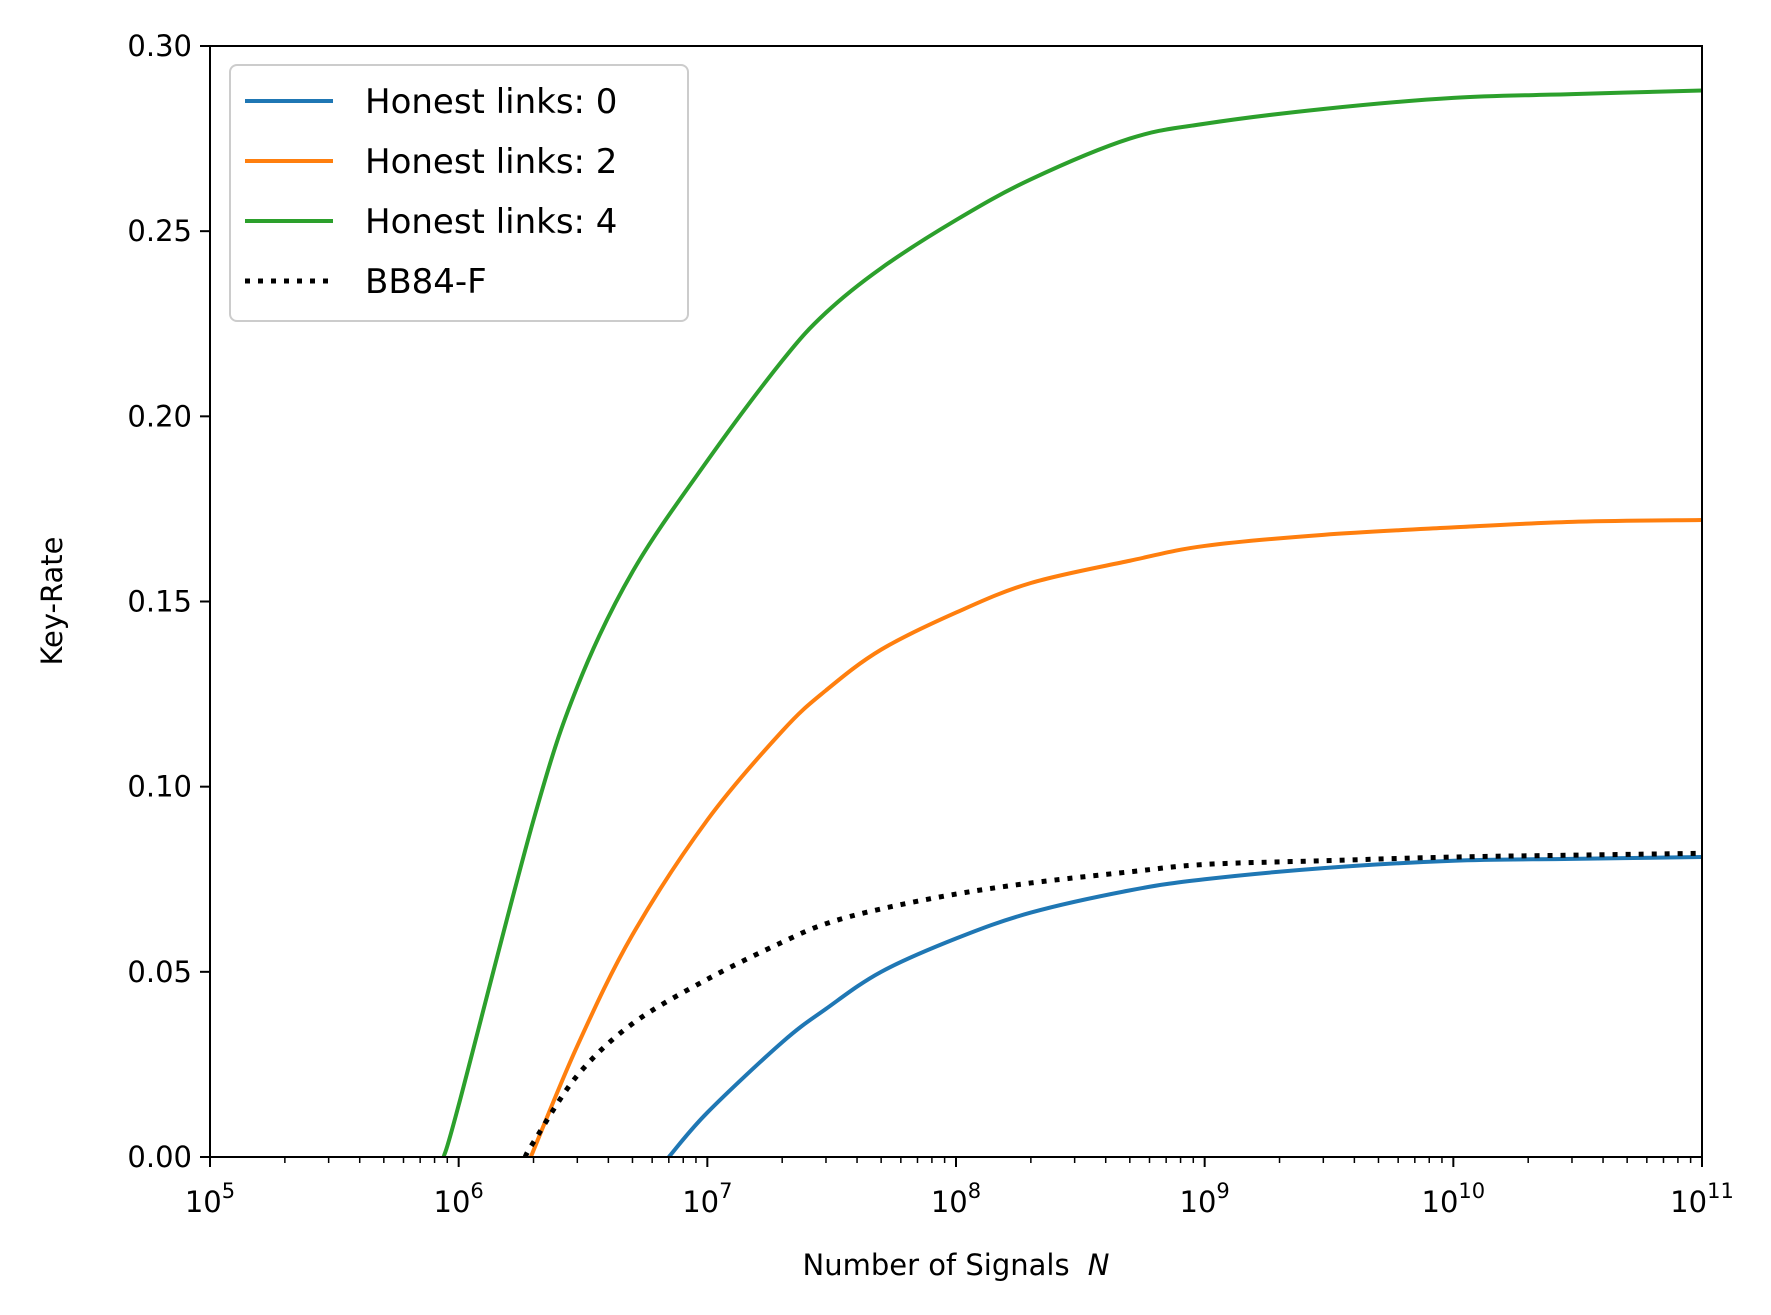 This screenshot has width=1771, height=1315. I want to click on x-tick-label: 10⁵, so click(210, 1199).